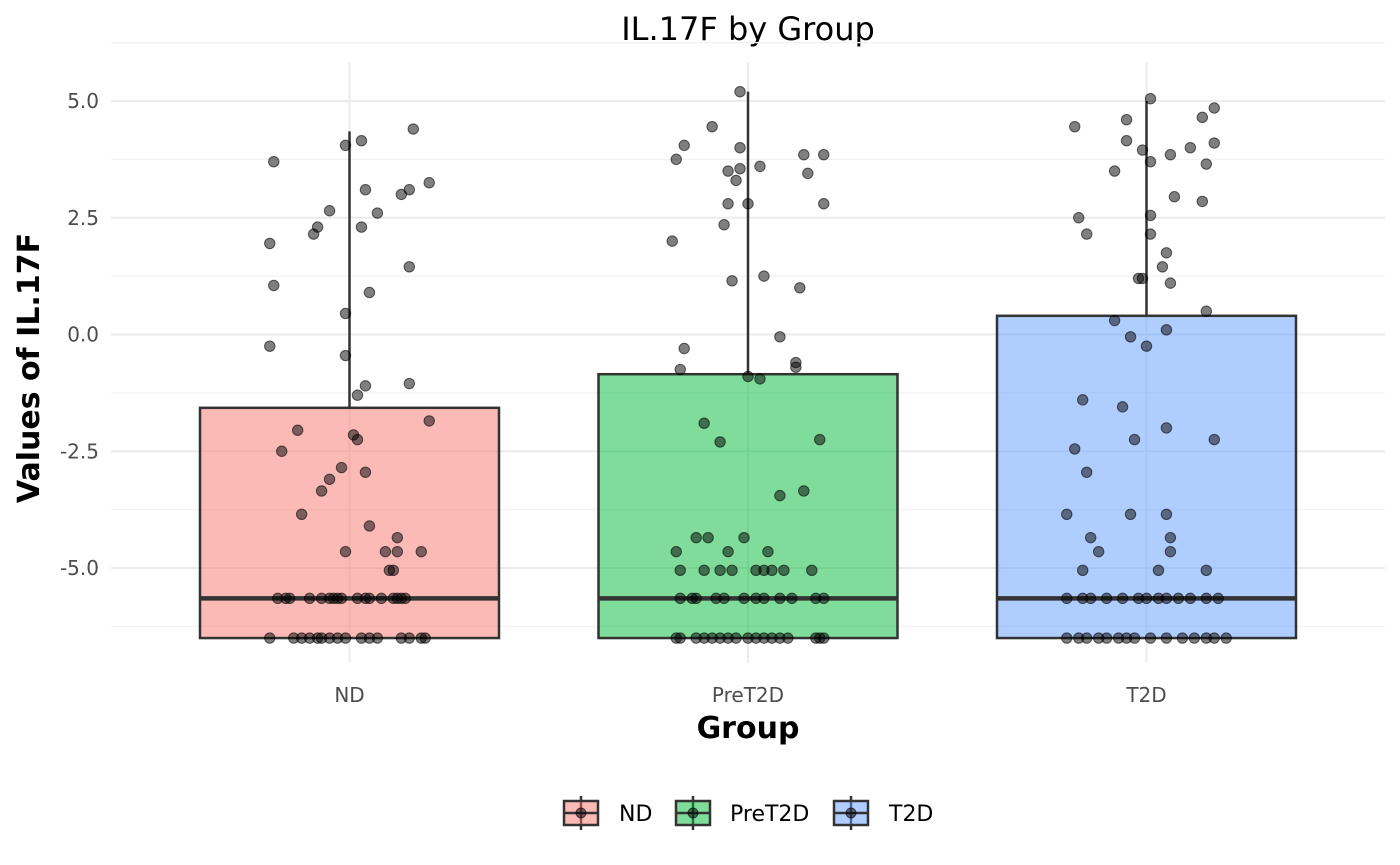  Describe the element at coordinates (882, 813) in the screenshot. I see `legend-item-t2d: T2D` at that location.